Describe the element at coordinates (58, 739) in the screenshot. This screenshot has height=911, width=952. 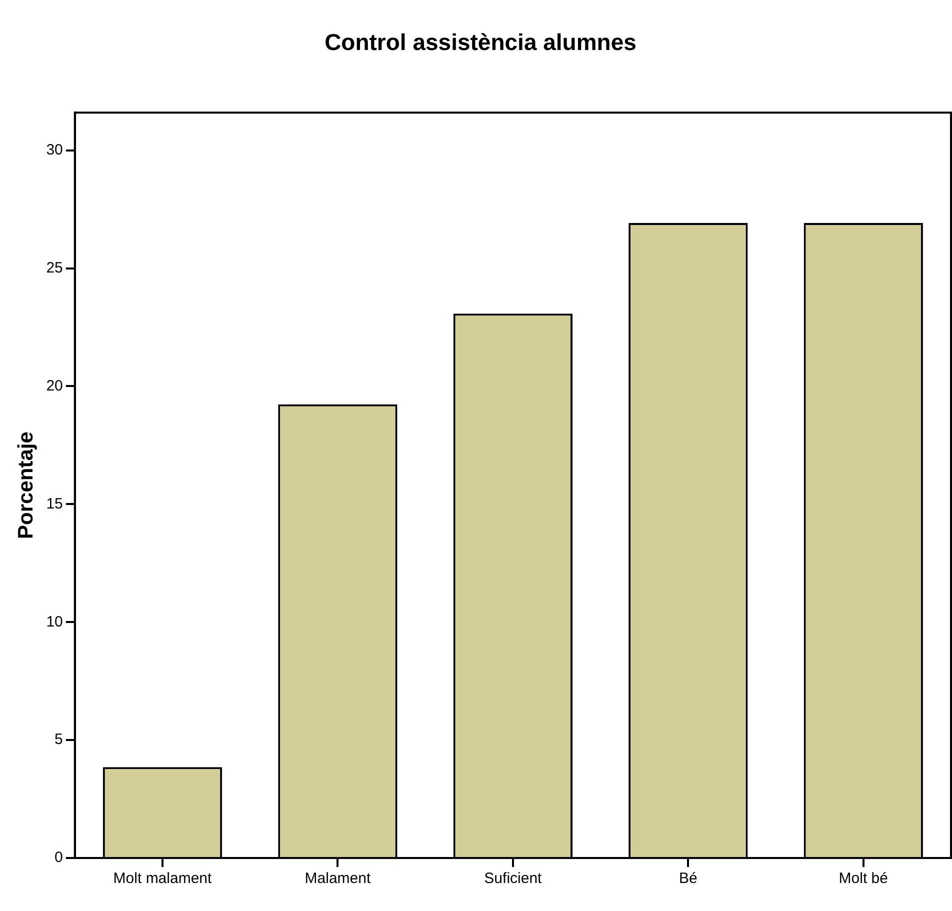
I see `y-tick-label: 5` at that location.